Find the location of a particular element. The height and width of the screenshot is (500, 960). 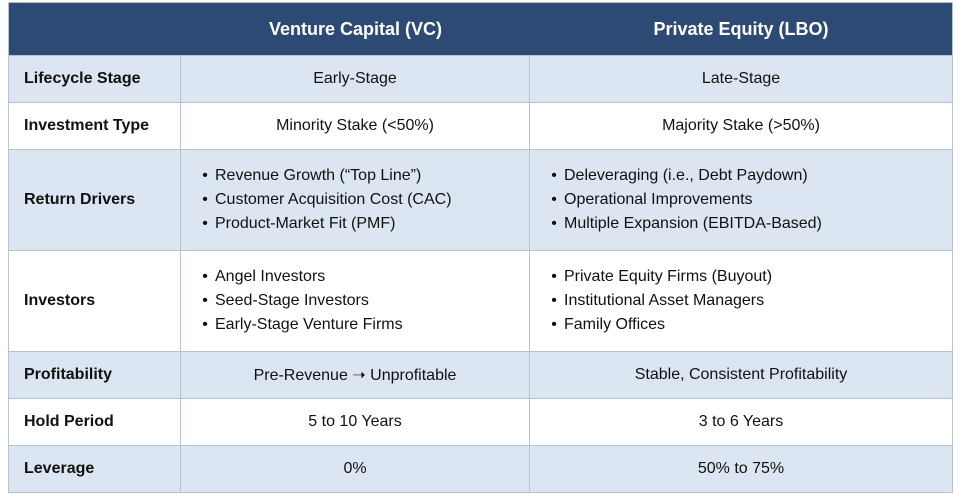

vc-value: Minority Stake (<50%) is located at coordinates (355, 126).